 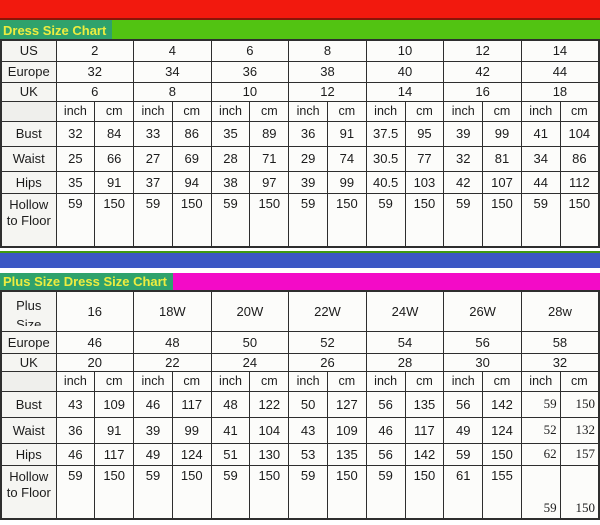 I want to click on size-value-cell: 4, so click(x=172, y=50).